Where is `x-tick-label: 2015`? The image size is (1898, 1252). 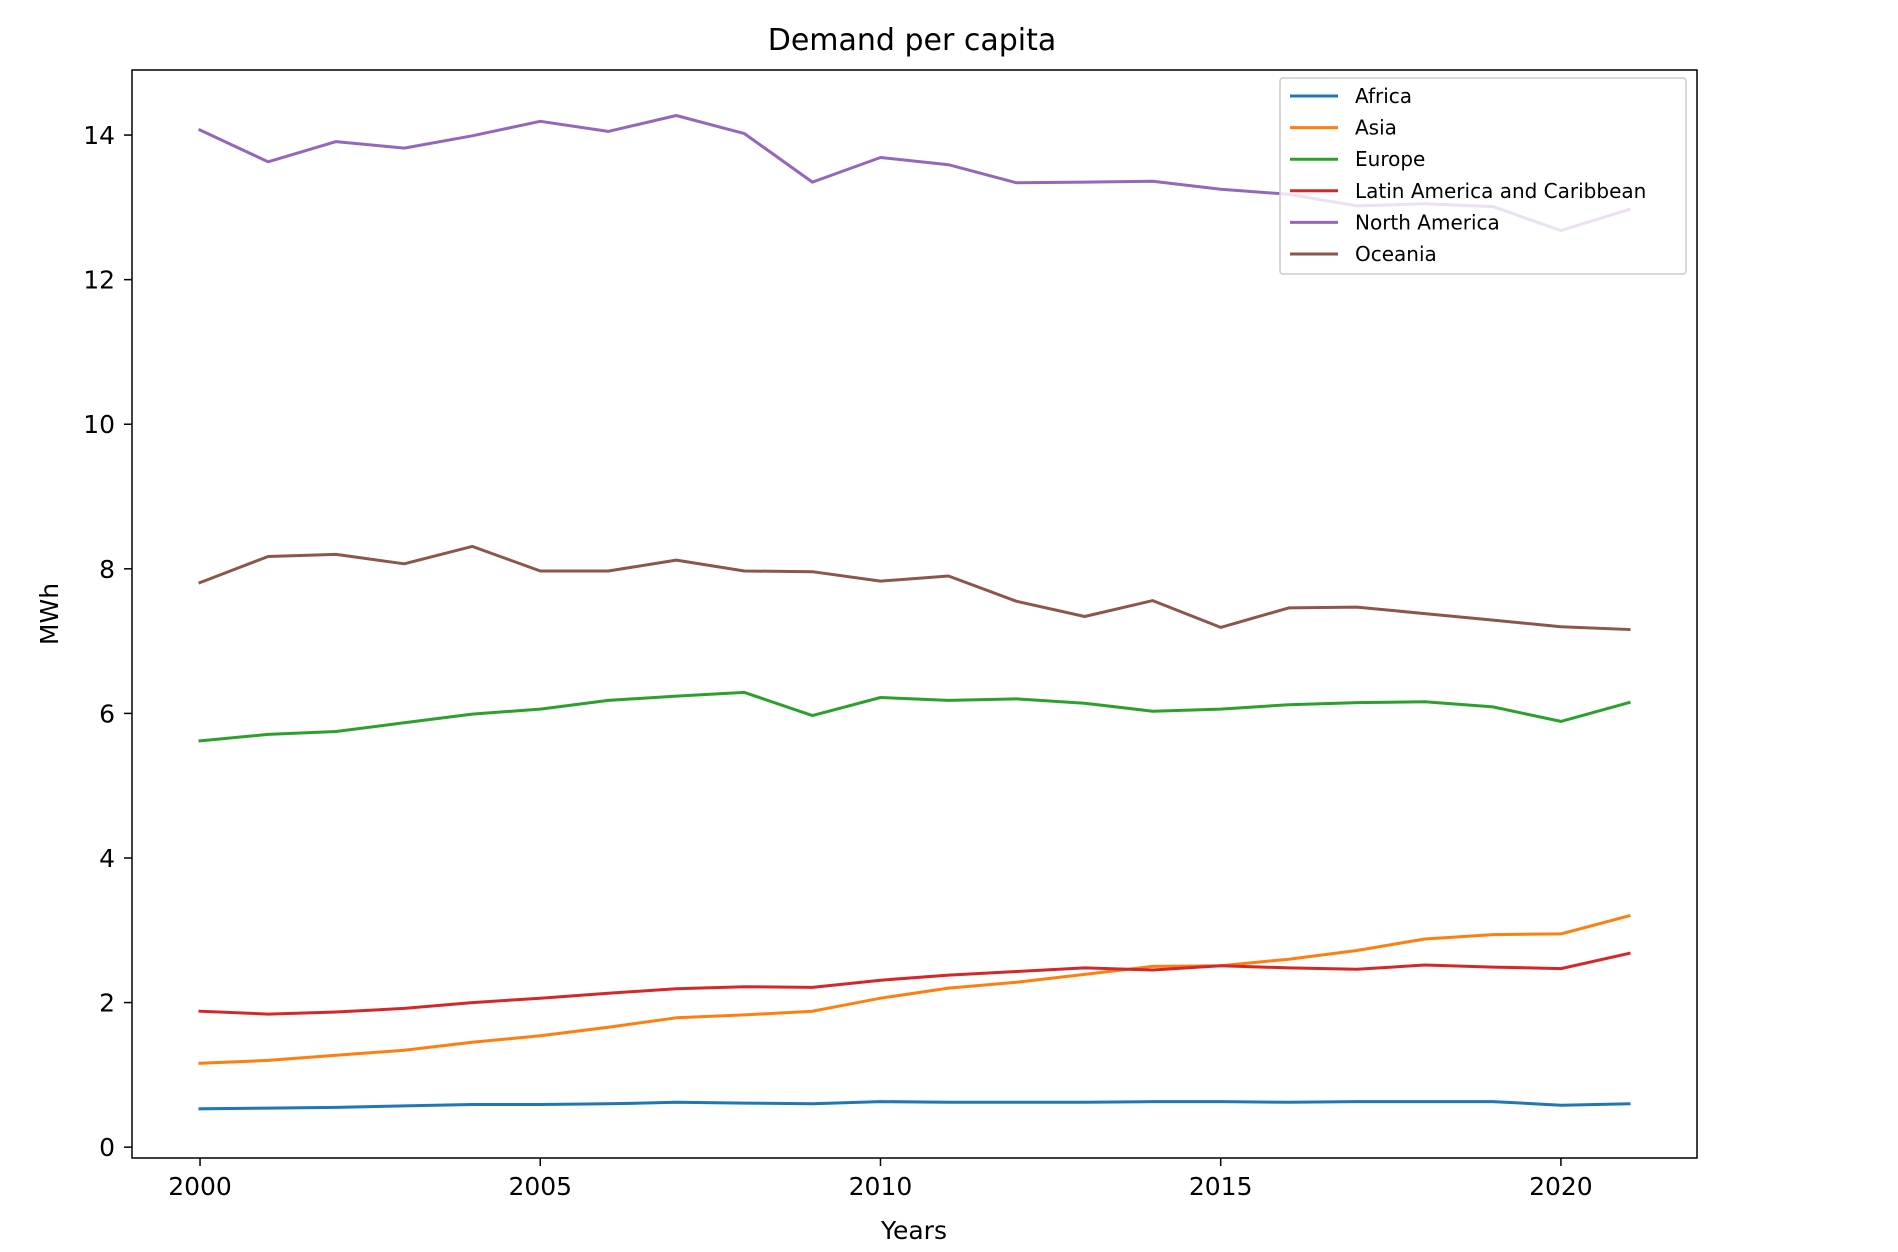
x-tick-label: 2015 is located at coordinates (1221, 1186).